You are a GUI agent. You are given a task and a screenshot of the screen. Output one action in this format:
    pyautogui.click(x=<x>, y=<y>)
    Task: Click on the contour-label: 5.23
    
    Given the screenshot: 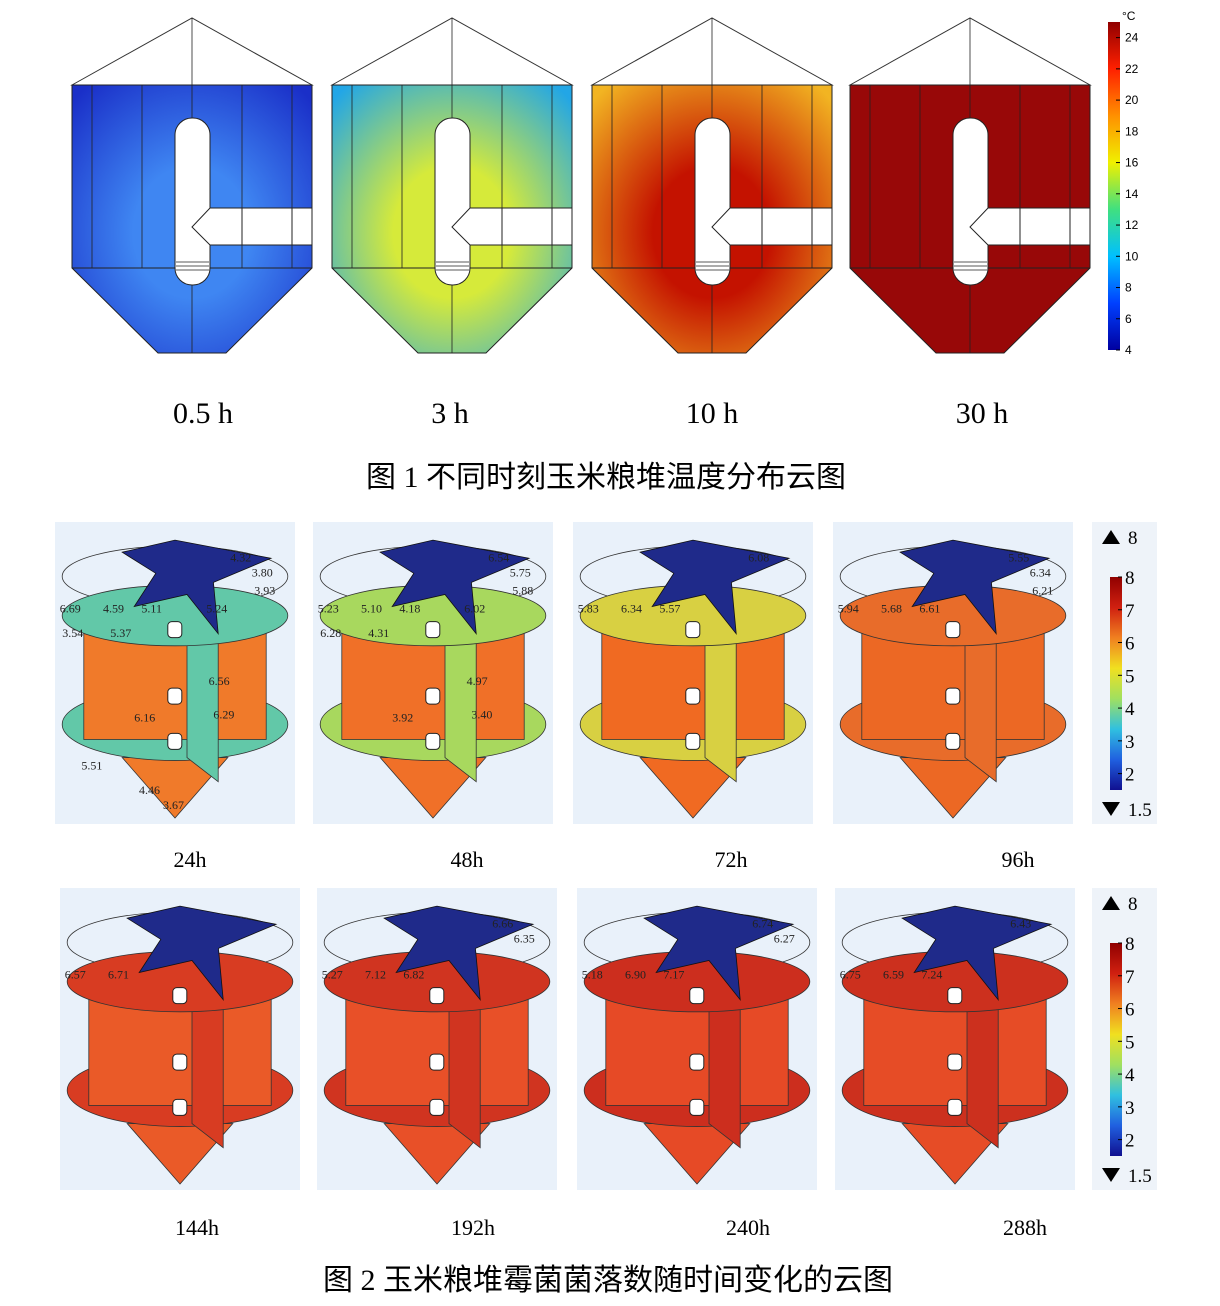 What is the action you would take?
    pyautogui.click(x=328, y=609)
    